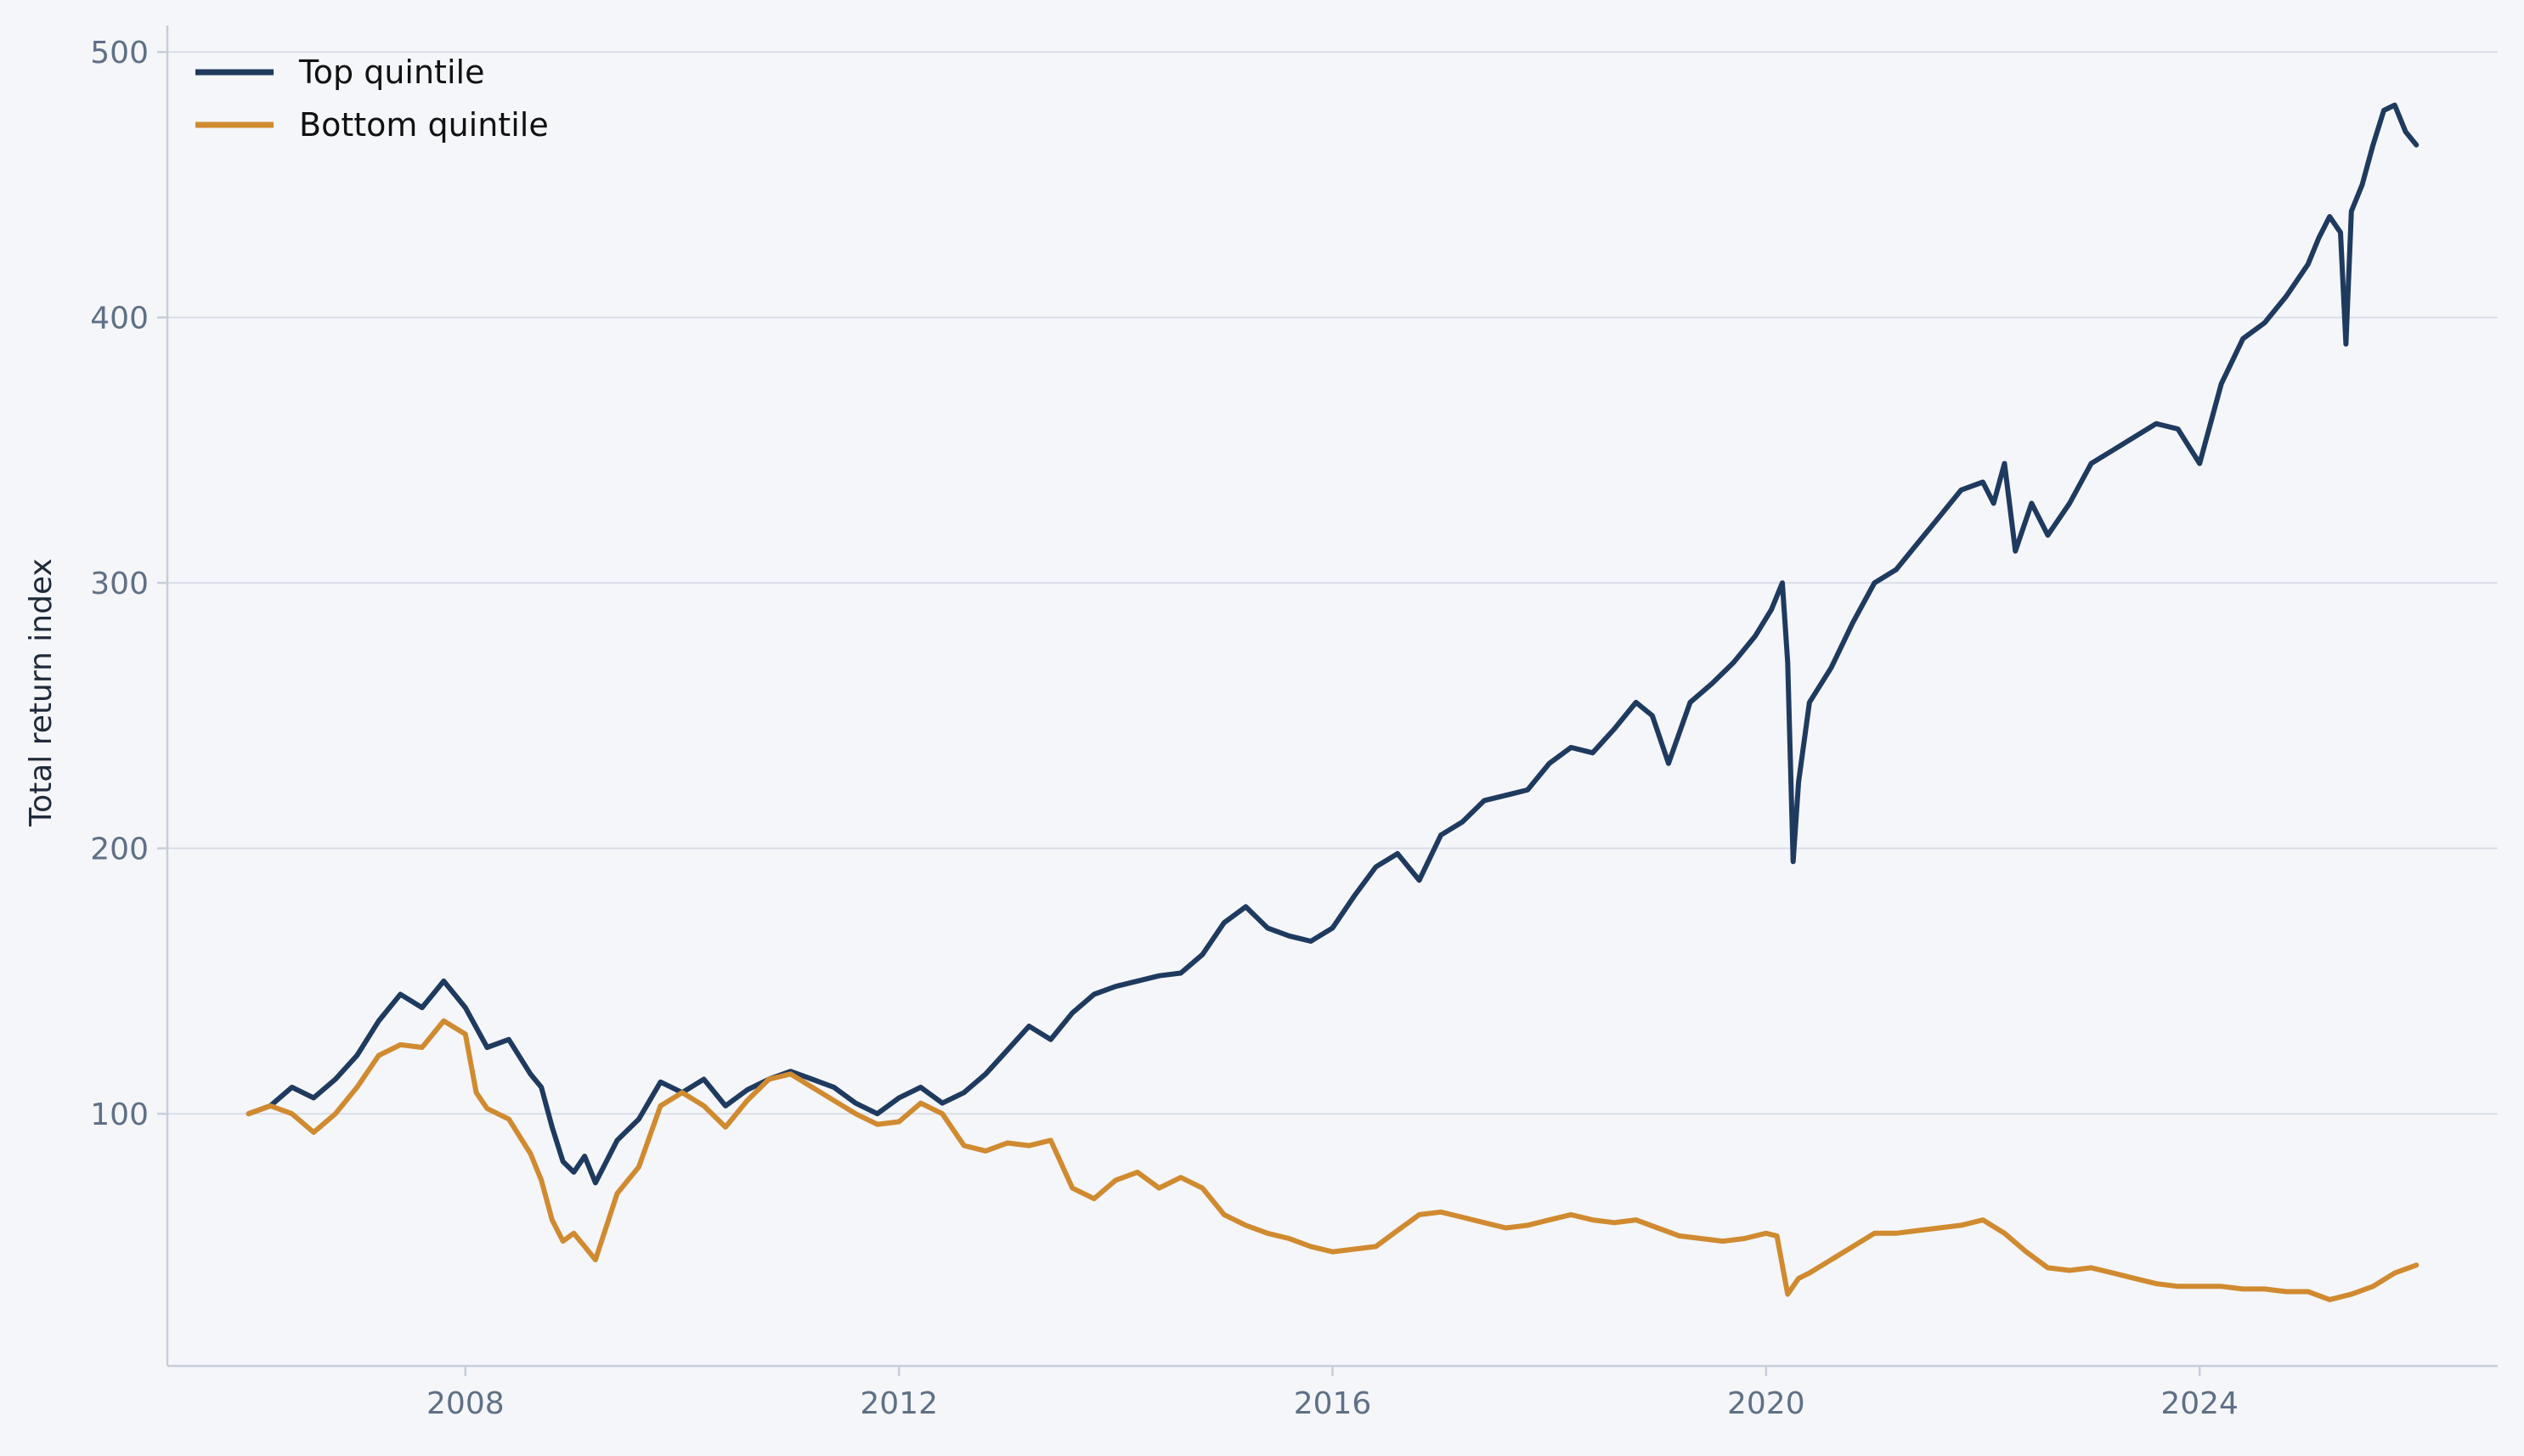 This screenshot has height=1456, width=2524. What do you see at coordinates (120, 319) in the screenshot?
I see `y-tick-label: 400` at bounding box center [120, 319].